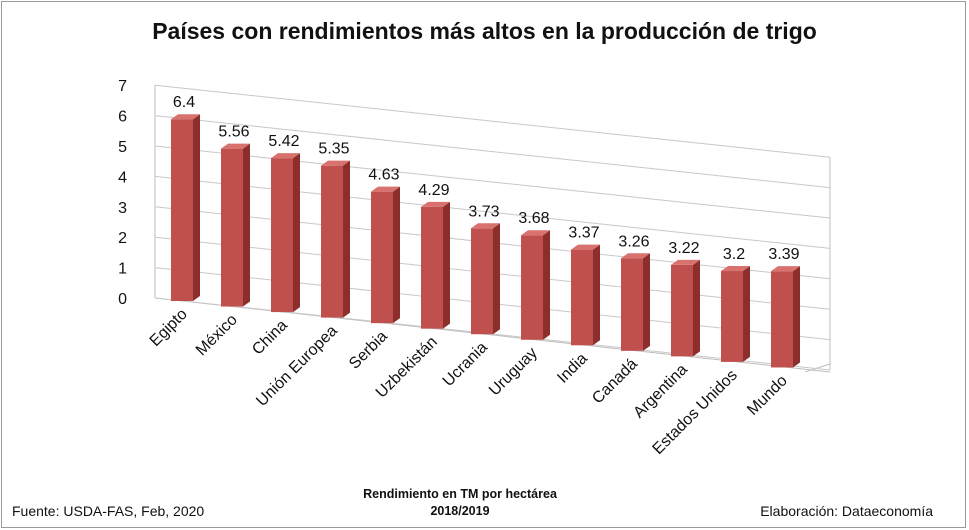 The image size is (969, 530). What do you see at coordinates (217, 335) in the screenshot?
I see `x-tick-label: México` at bounding box center [217, 335].